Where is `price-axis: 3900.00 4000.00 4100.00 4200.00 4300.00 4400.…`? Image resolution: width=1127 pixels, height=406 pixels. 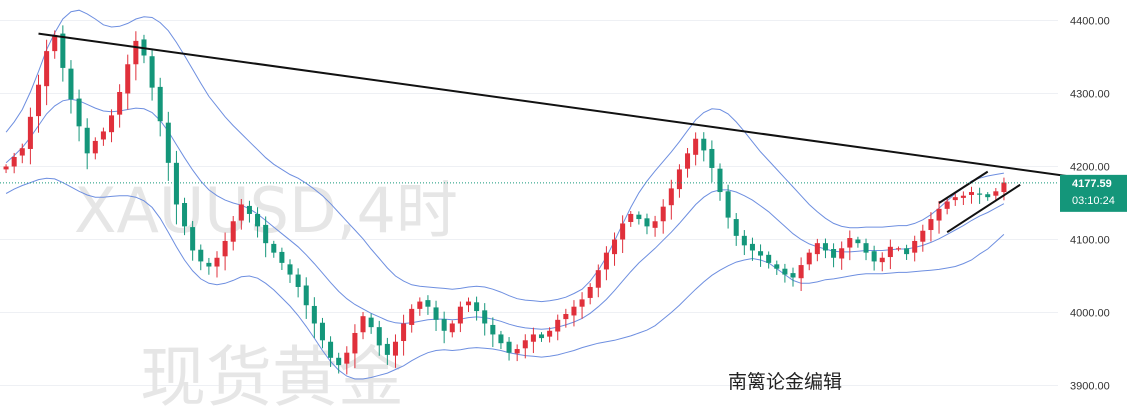 price-axis: 3900.00 4000.00 4100.00 4200.00 4300.00 4400.… is located at coordinates (1090, 203).